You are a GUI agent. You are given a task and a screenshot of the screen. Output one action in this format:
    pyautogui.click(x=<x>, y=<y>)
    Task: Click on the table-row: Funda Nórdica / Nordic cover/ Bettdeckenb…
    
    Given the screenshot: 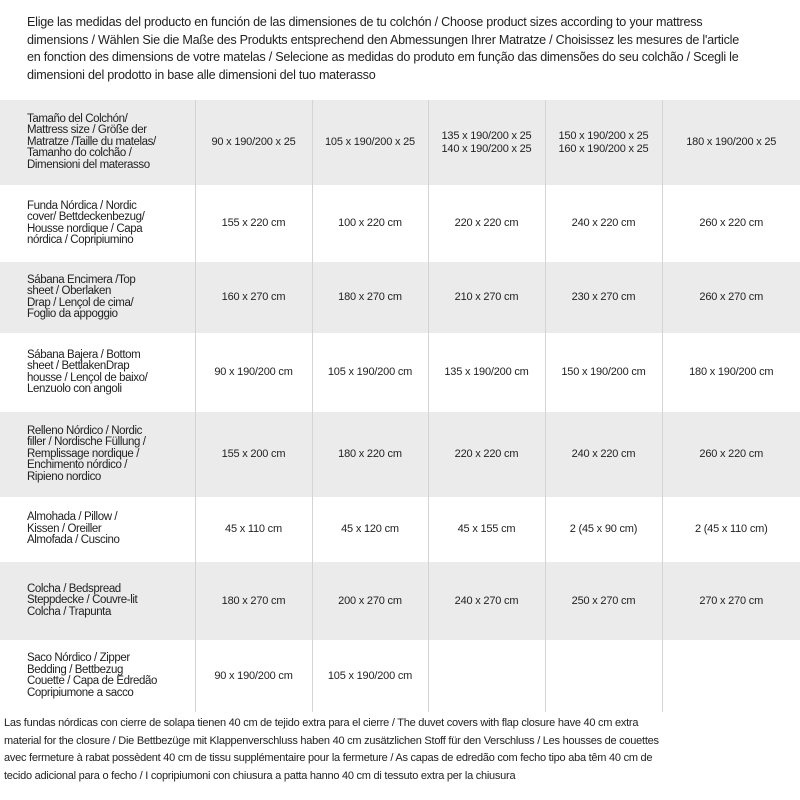 What is the action you would take?
    pyautogui.click(x=400, y=223)
    